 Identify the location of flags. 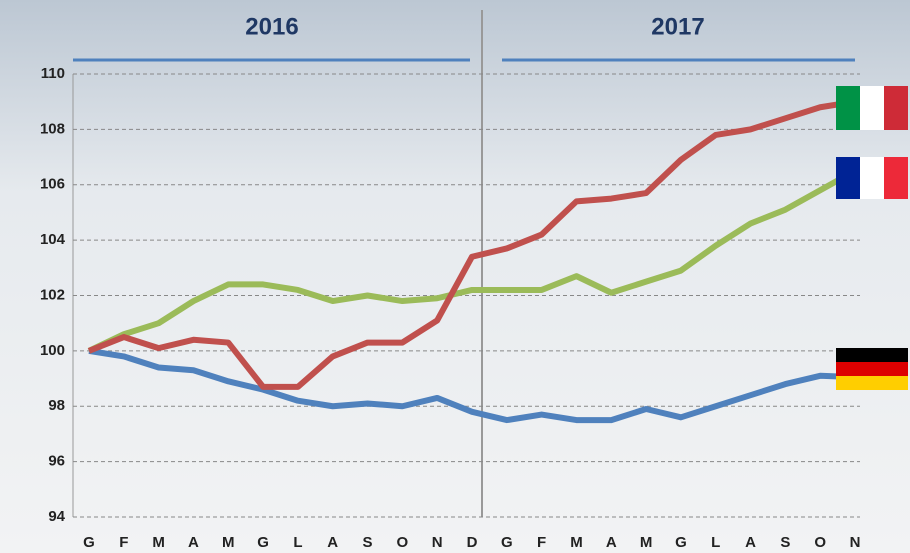
(872, 238).